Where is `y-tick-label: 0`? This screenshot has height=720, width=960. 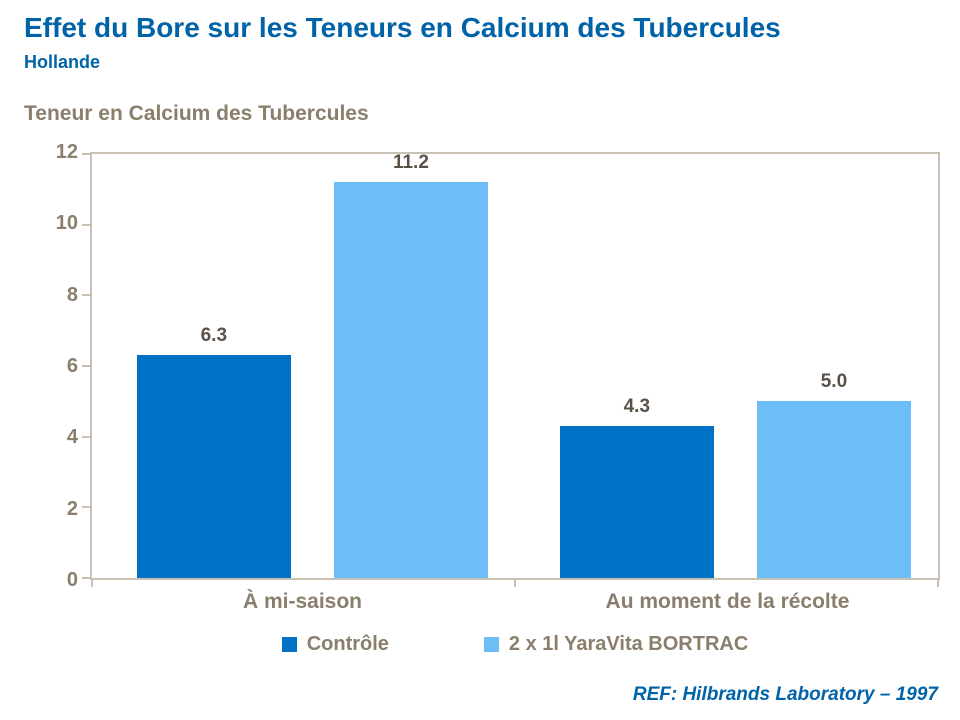
y-tick-label: 0 is located at coordinates (72, 580).